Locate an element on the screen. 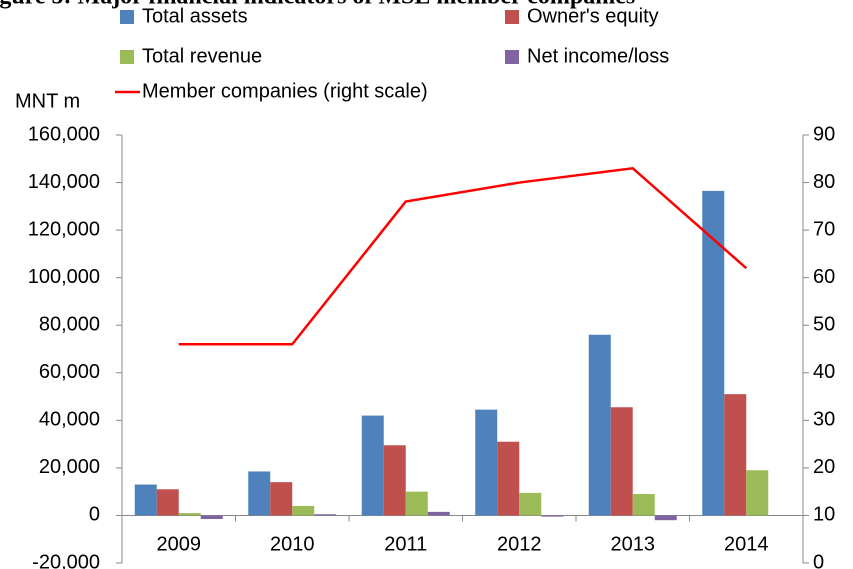 This screenshot has width=853, height=569. y-tick-label: 160,000 is located at coordinates (64, 134).